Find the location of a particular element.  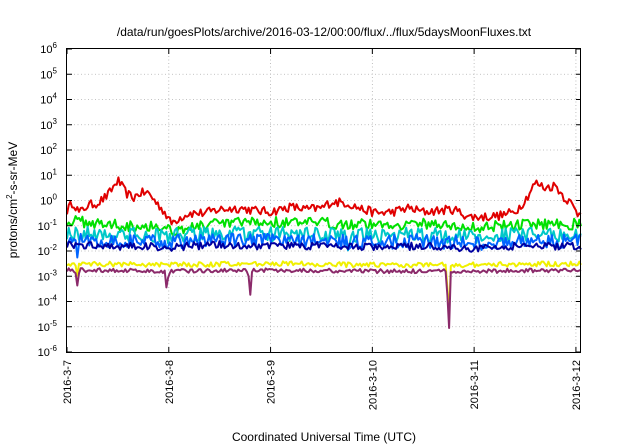

y-tick-label: 10⁻² is located at coordinates (48, 250).